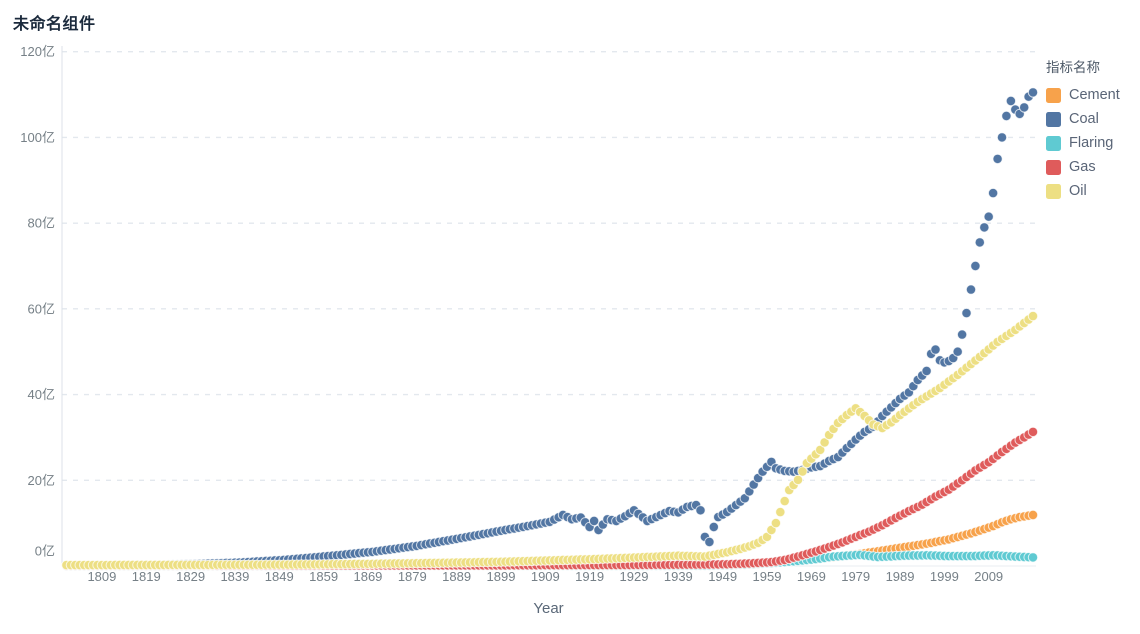  Describe the element at coordinates (678, 576) in the screenshot. I see `x-tick-label: 1939` at that location.